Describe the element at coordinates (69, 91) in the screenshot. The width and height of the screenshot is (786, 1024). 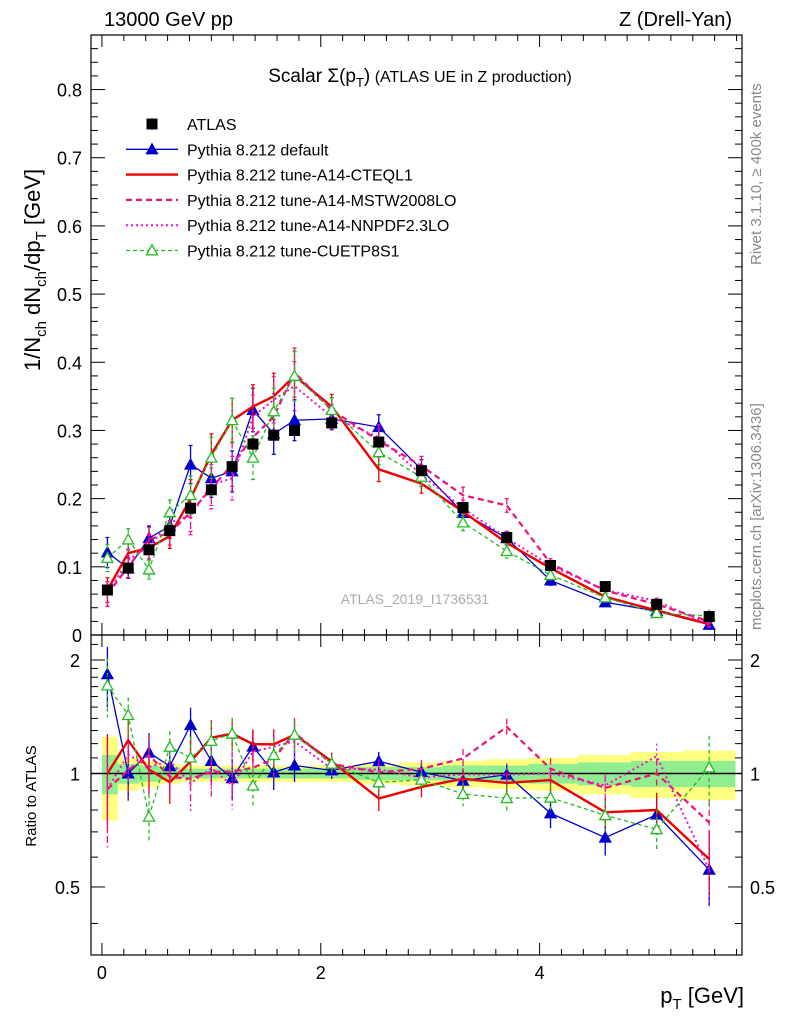
I see `y-tick-label: 0.8` at that location.